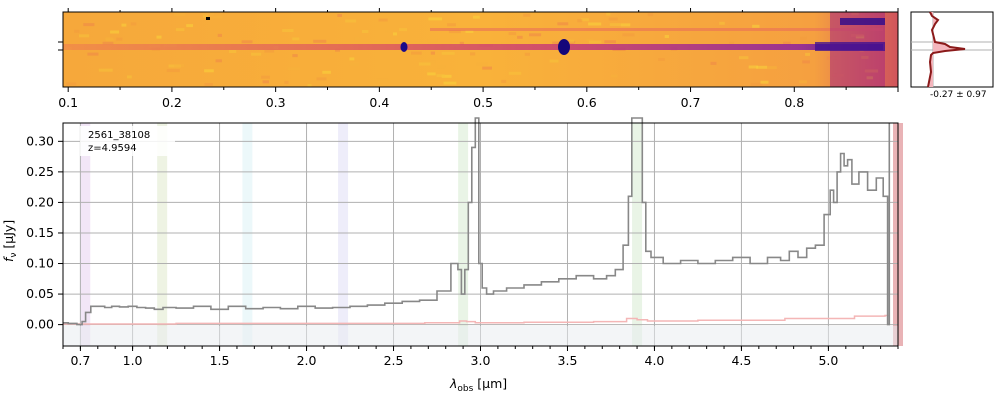 The image size is (1000, 400). Describe the element at coordinates (172, 102) in the screenshot. I see `top-x-tick-label: 0.2` at that location.